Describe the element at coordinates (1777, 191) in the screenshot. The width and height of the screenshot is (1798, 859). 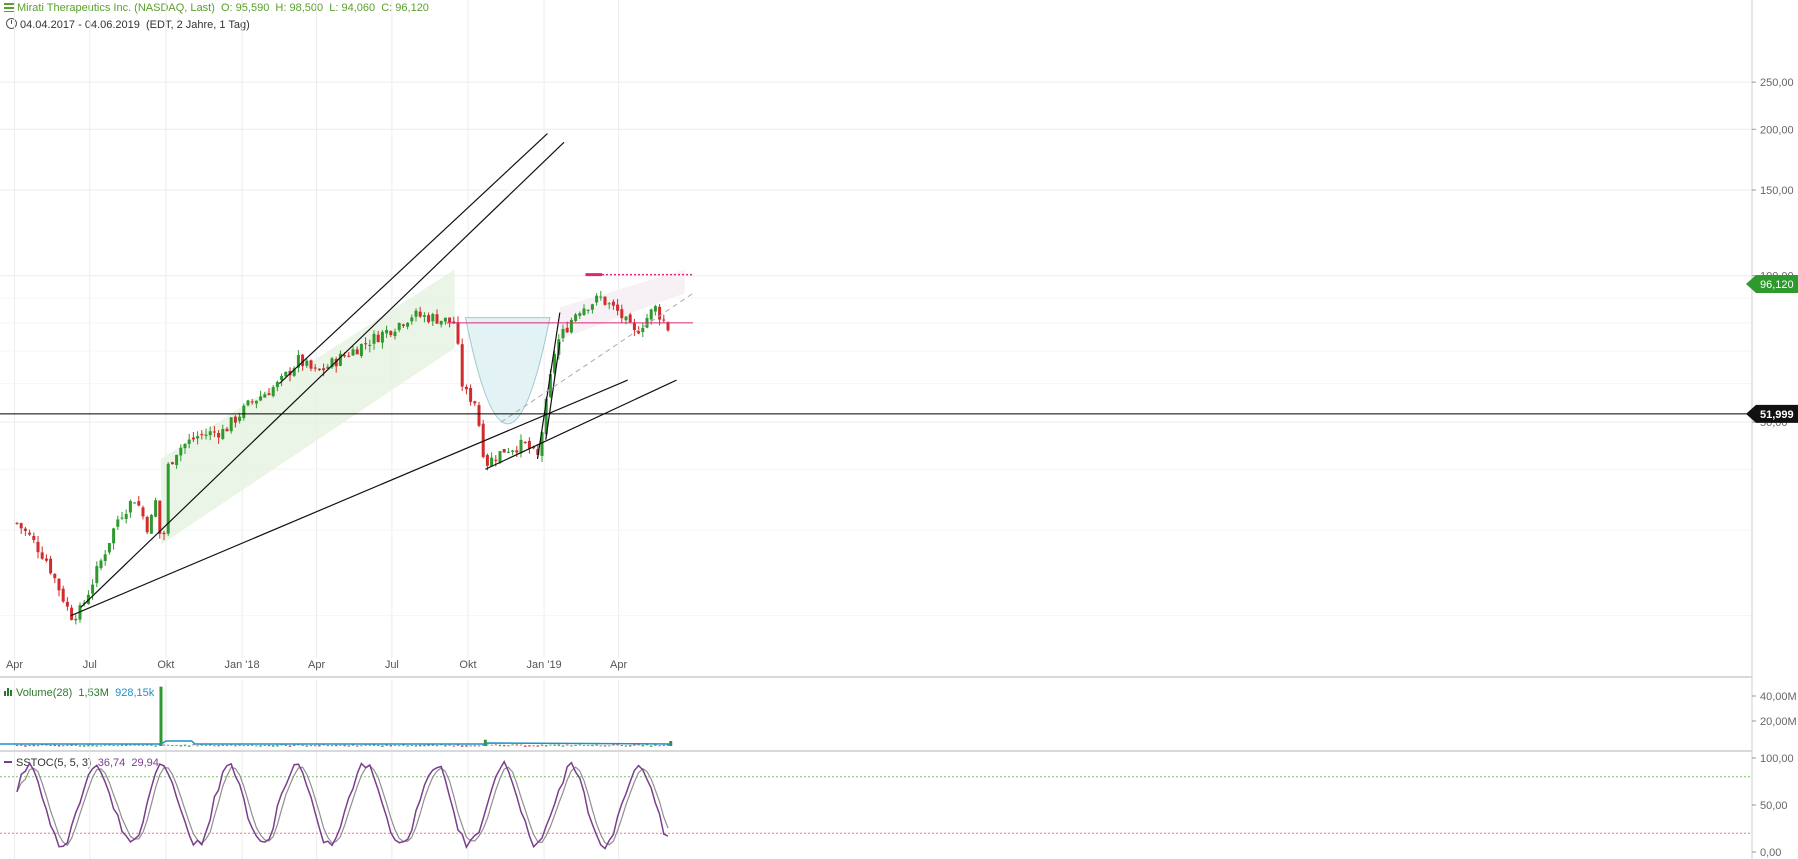
I see `y-tick-label: 150,00` at that location.